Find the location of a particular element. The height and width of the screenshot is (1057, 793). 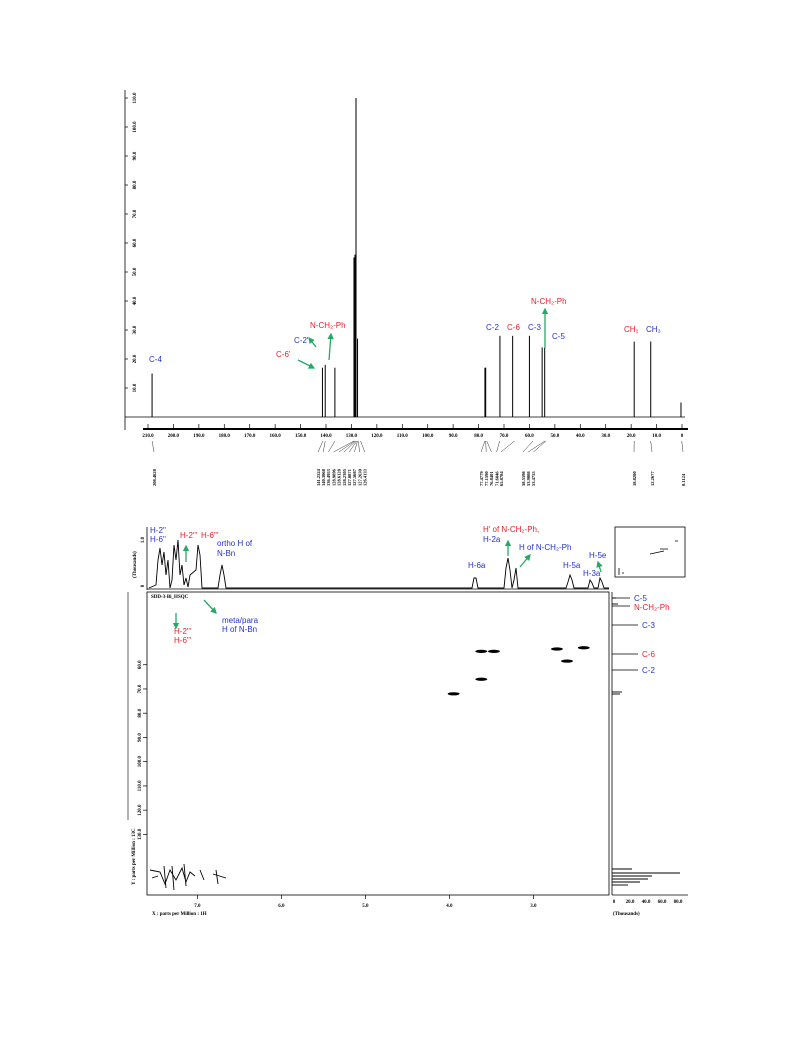

c13-y-tick-label: 30.0 is located at coordinates (135, 329).